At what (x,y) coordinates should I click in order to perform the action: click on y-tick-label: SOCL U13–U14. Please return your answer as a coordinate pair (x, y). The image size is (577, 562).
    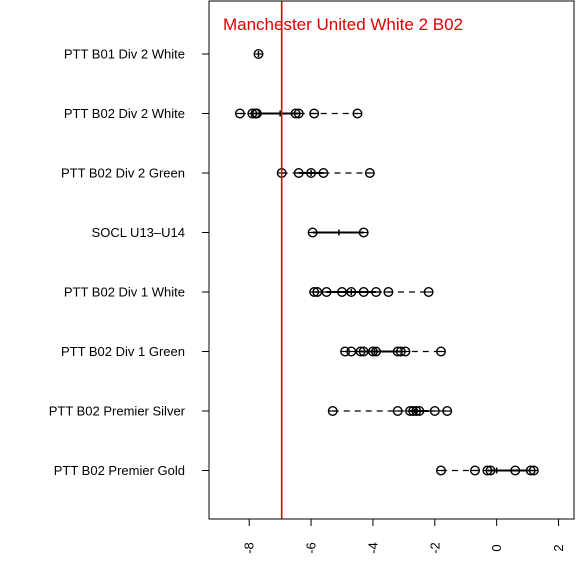
    Looking at the image, I should click on (138, 232).